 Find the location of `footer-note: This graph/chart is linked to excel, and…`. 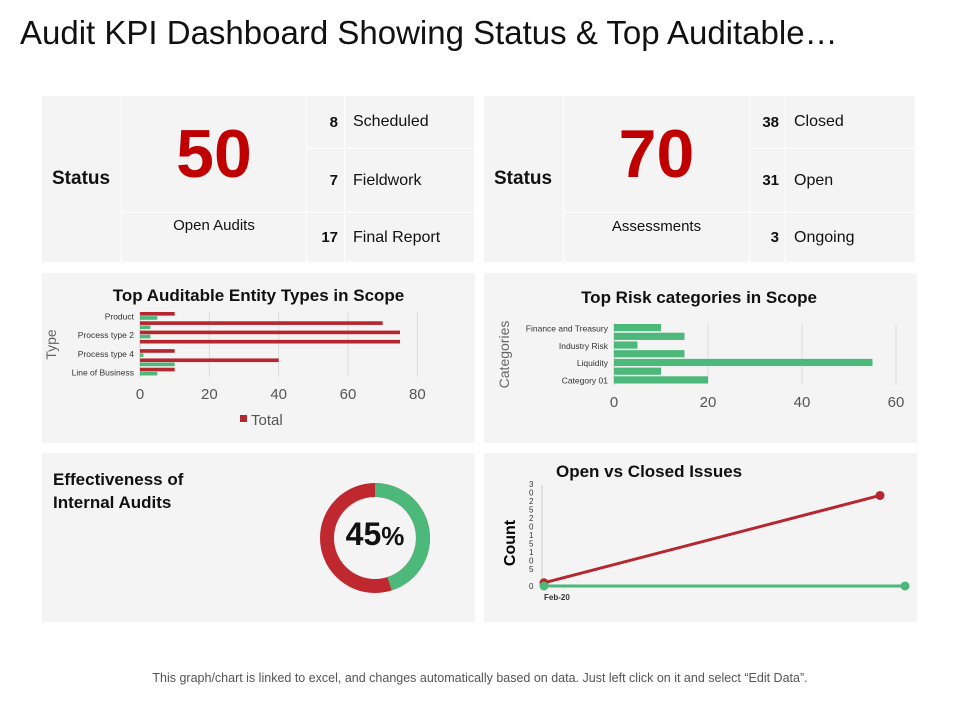

footer-note: This graph/chart is linked to excel, and… is located at coordinates (480, 678).